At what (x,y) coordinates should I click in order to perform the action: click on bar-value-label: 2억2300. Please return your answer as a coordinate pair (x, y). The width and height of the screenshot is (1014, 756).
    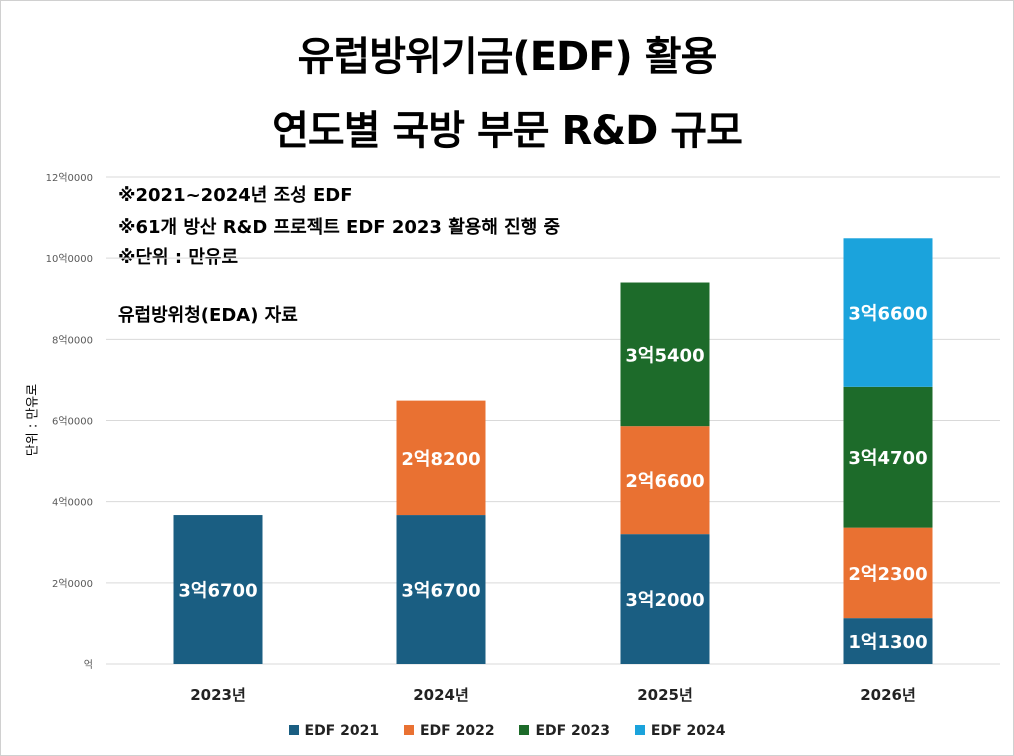
    Looking at the image, I should click on (887, 574).